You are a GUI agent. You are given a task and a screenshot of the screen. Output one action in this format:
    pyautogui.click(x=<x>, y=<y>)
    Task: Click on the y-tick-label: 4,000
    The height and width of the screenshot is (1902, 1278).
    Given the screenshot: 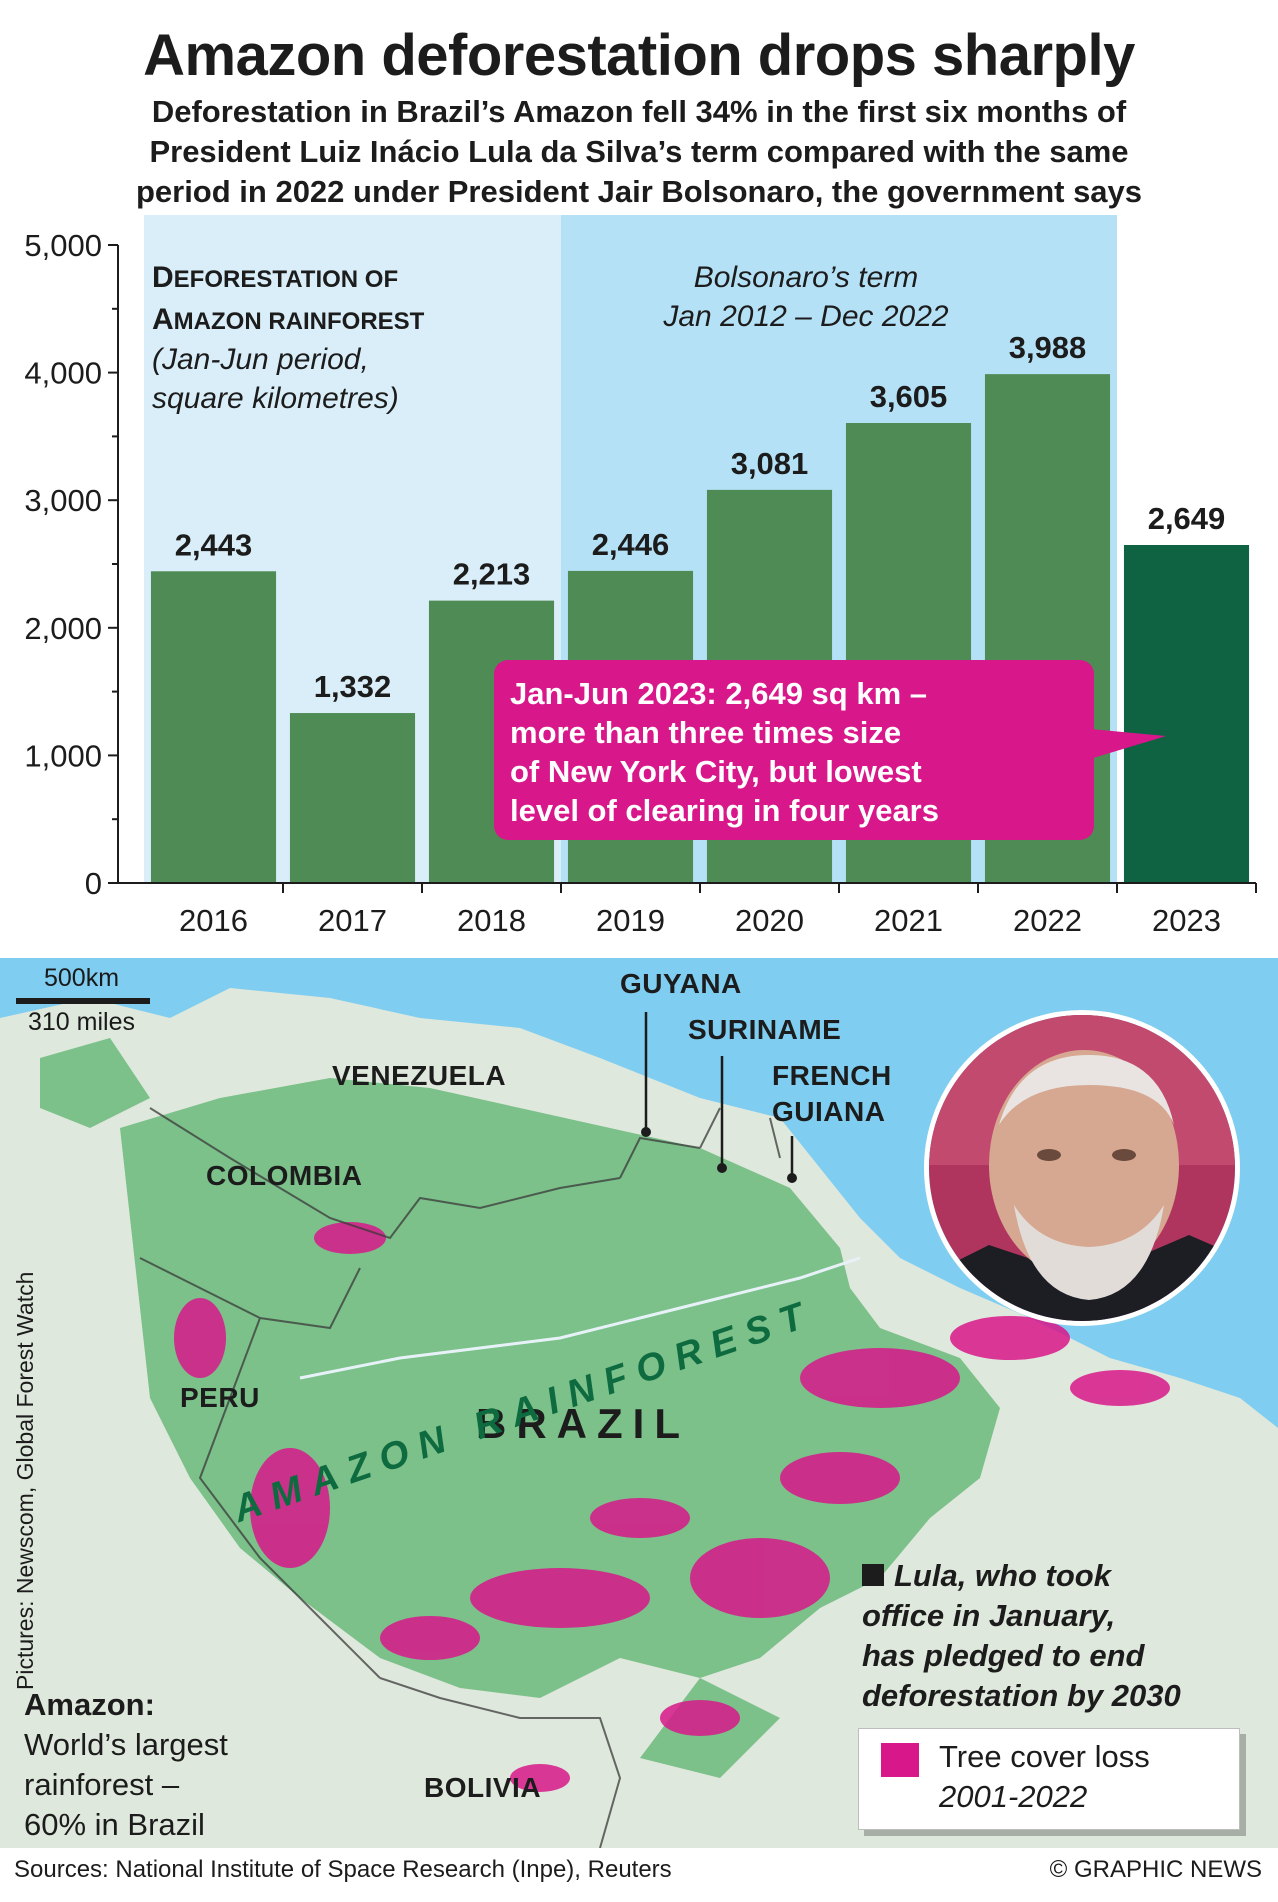 What is the action you would take?
    pyautogui.click(x=63, y=373)
    